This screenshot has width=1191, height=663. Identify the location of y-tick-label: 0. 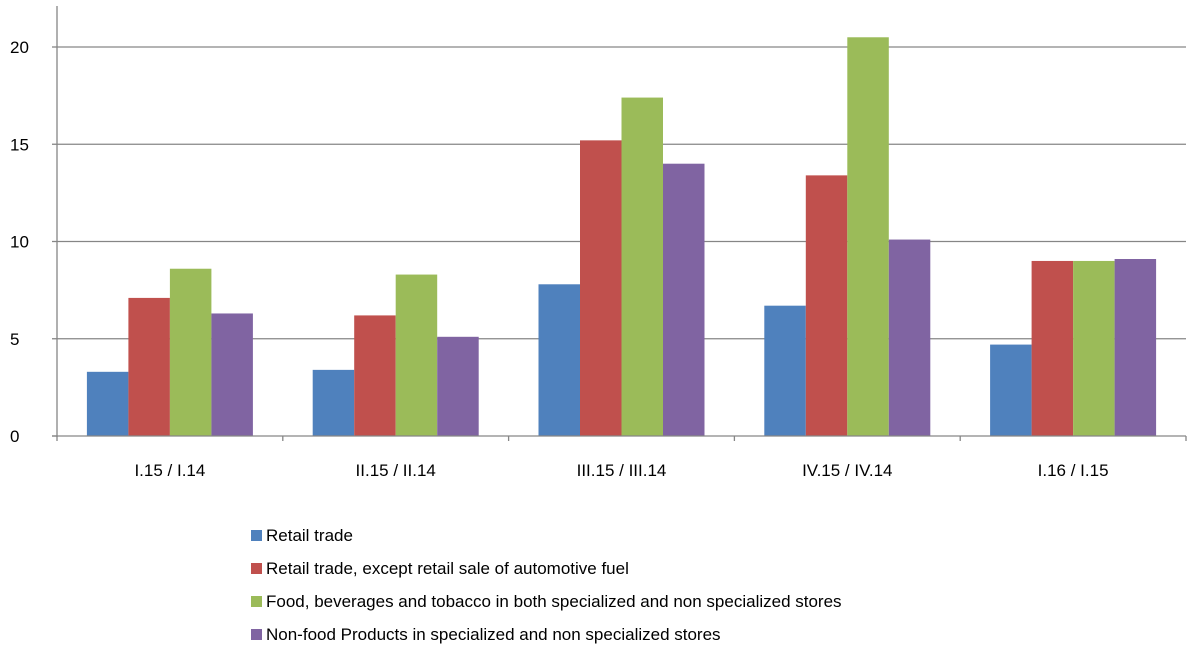
(14, 436).